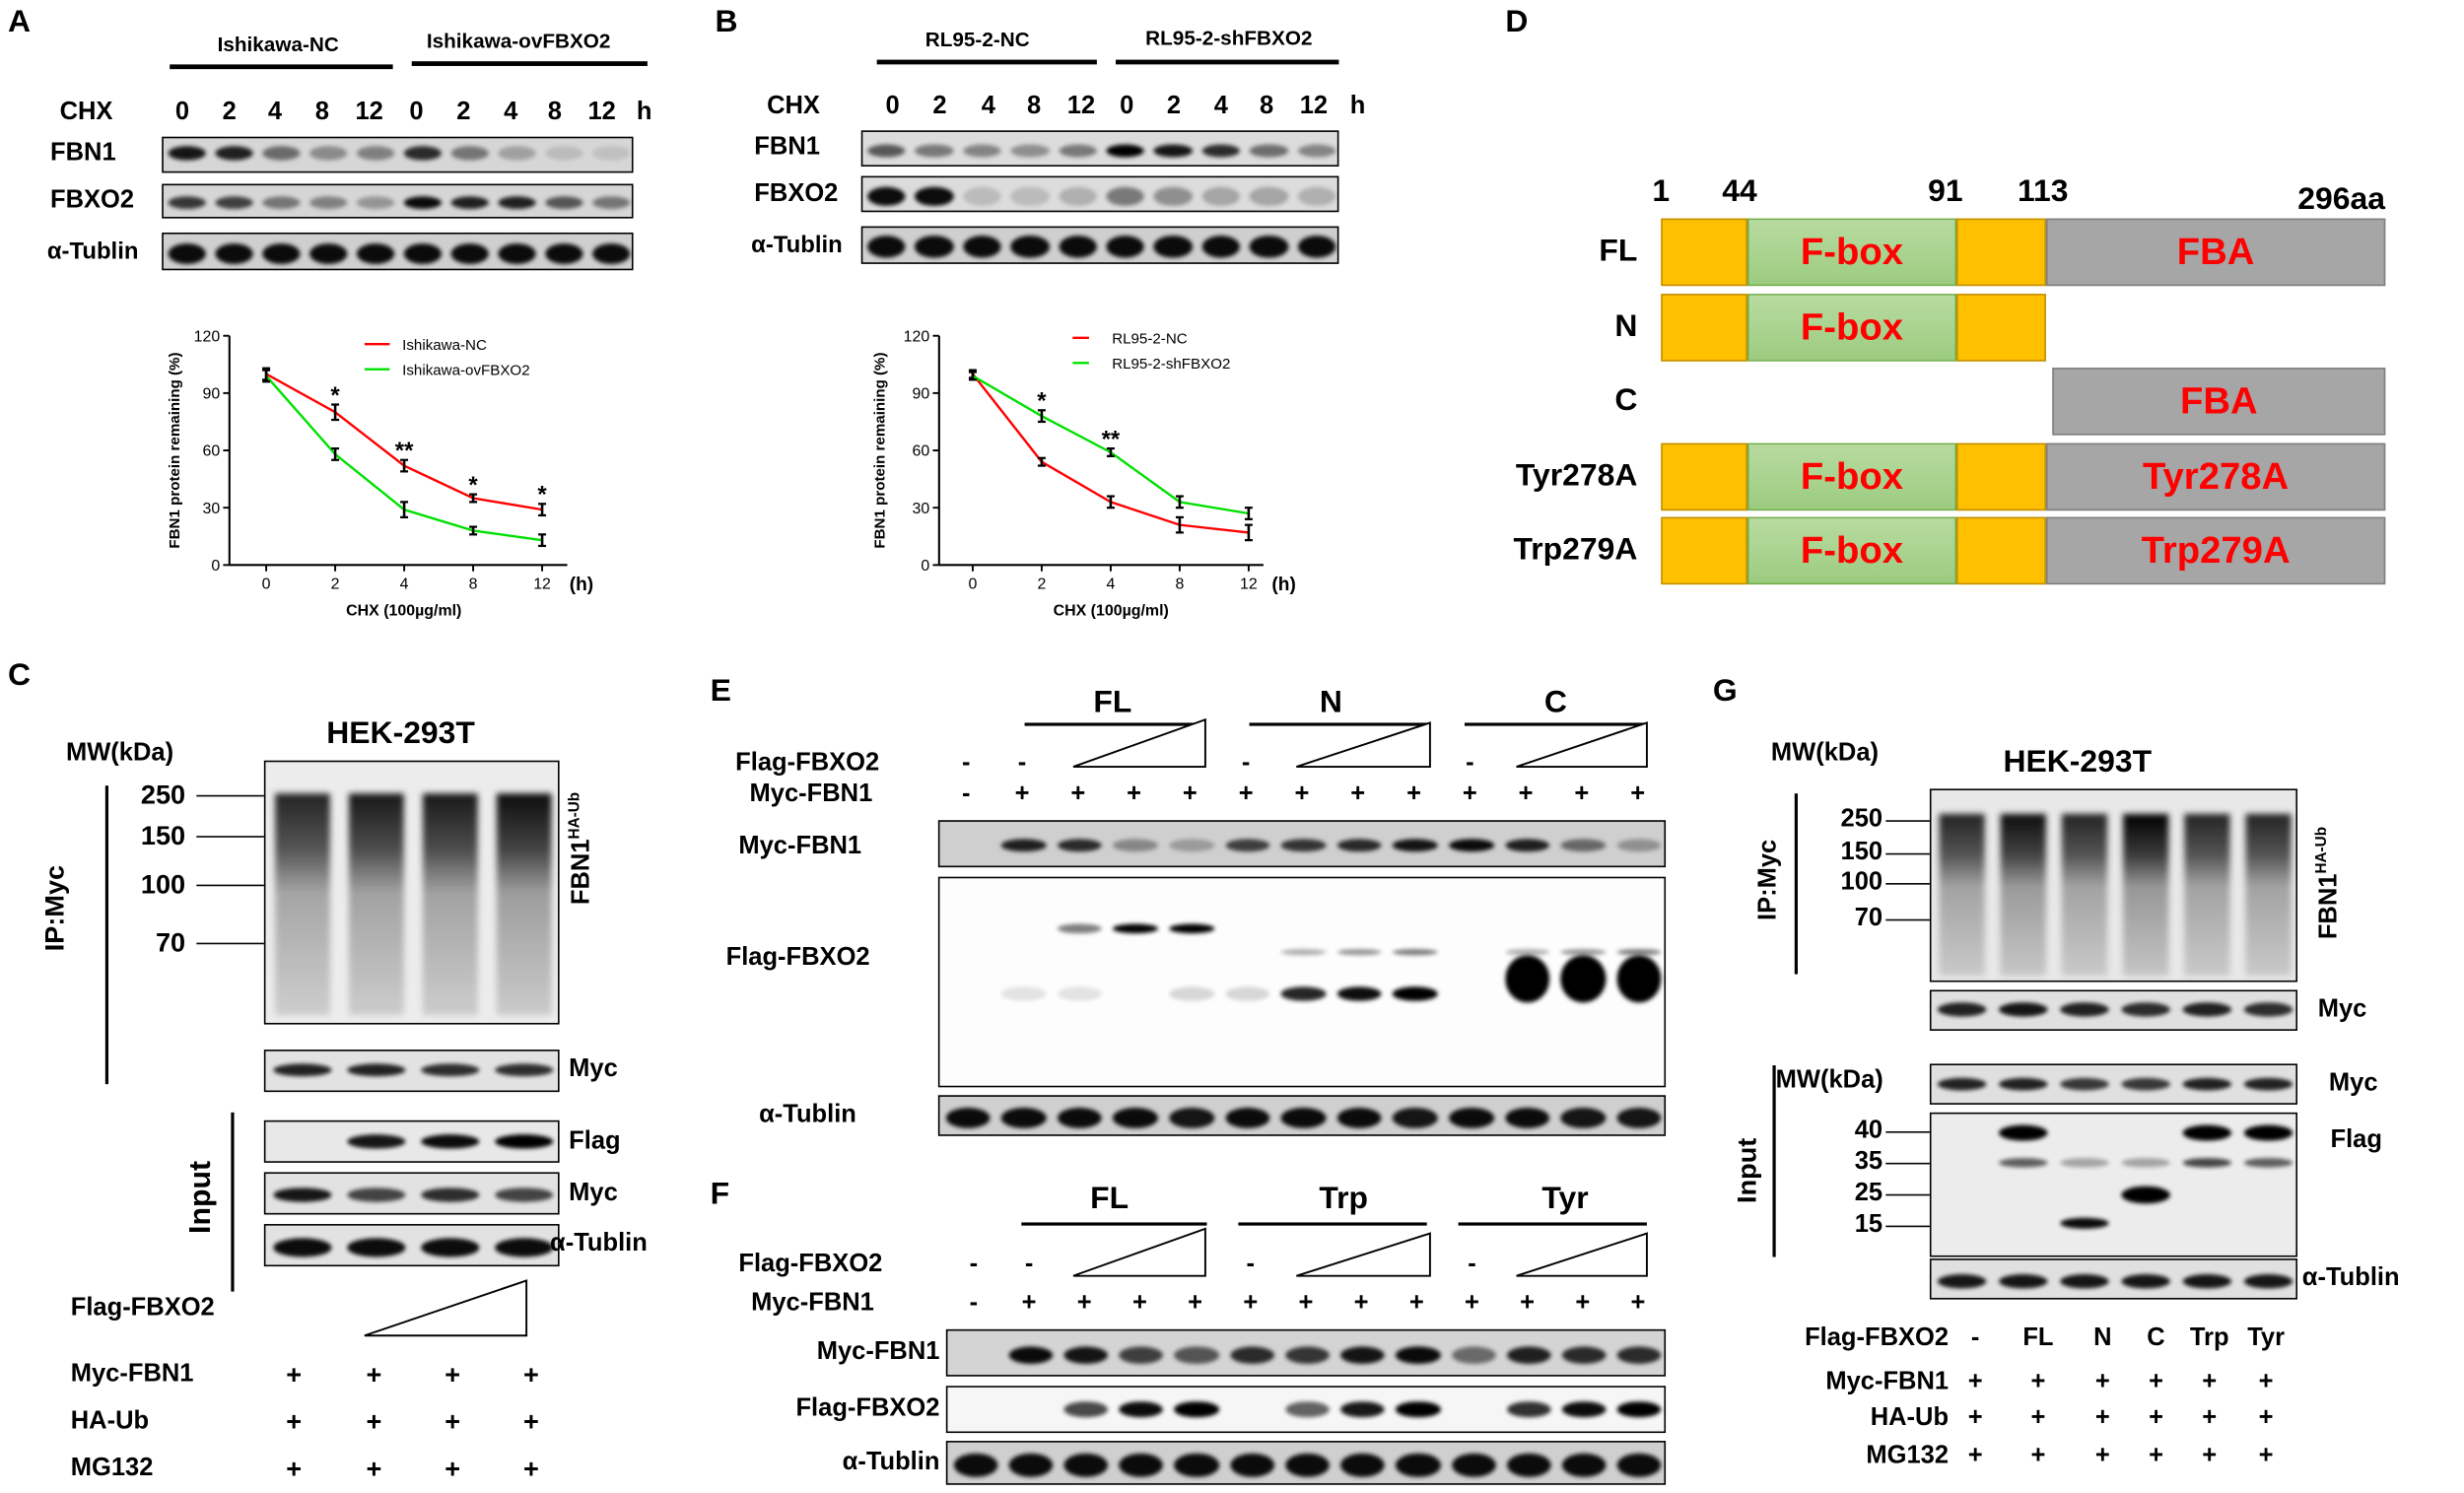 This screenshot has width=2464, height=1493. I want to click on domain-fba: FBA, so click(2215, 252).